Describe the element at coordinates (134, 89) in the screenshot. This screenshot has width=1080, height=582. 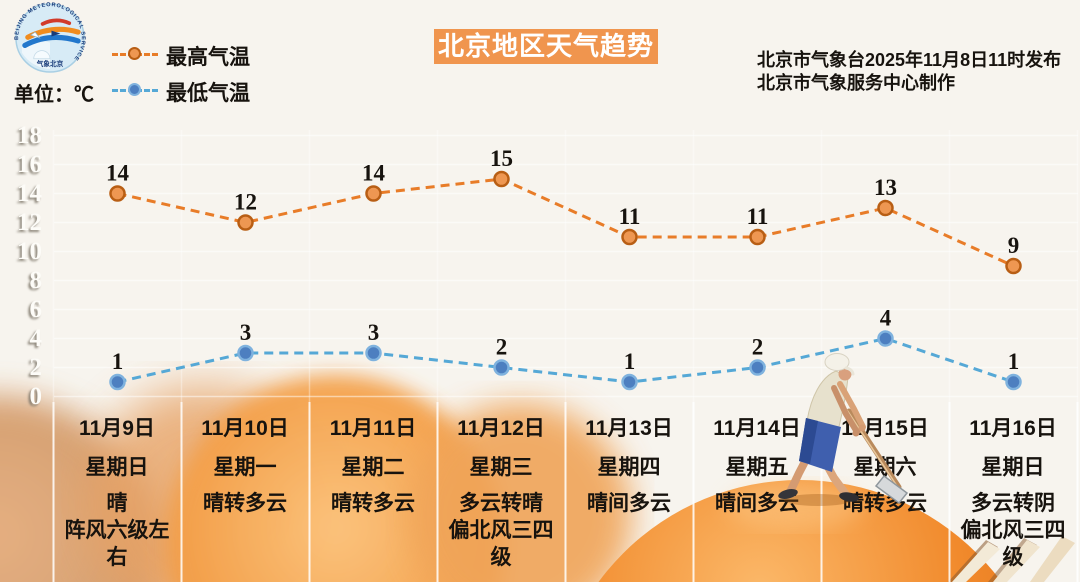
I see `low-marker-icon` at that location.